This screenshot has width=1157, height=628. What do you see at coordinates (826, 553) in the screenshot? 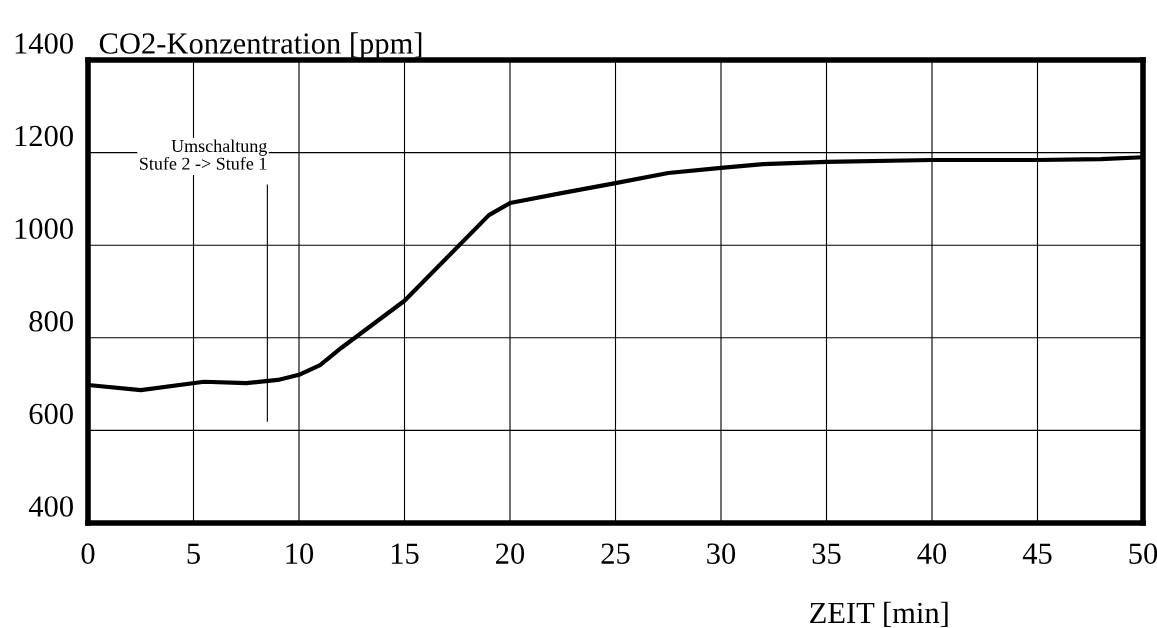
I see `x-tick-label: 35` at bounding box center [826, 553].